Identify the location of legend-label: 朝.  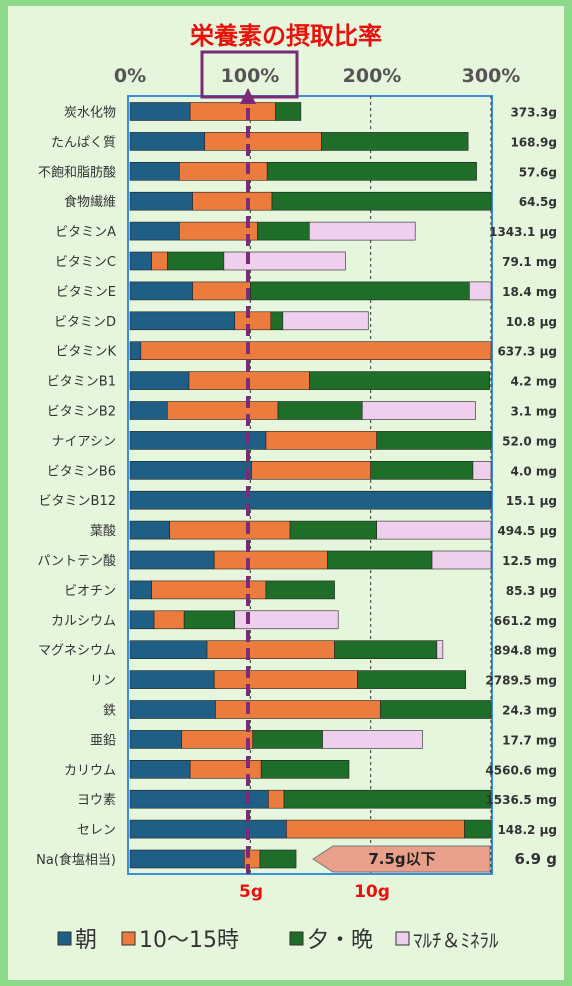
(86, 940).